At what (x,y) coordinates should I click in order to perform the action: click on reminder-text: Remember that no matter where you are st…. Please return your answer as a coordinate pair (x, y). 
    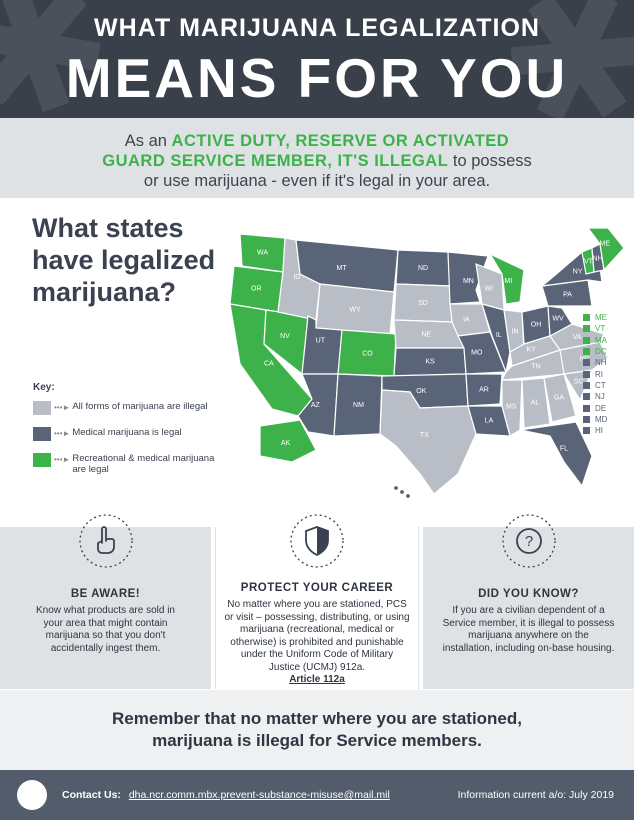
    Looking at the image, I should click on (317, 721).